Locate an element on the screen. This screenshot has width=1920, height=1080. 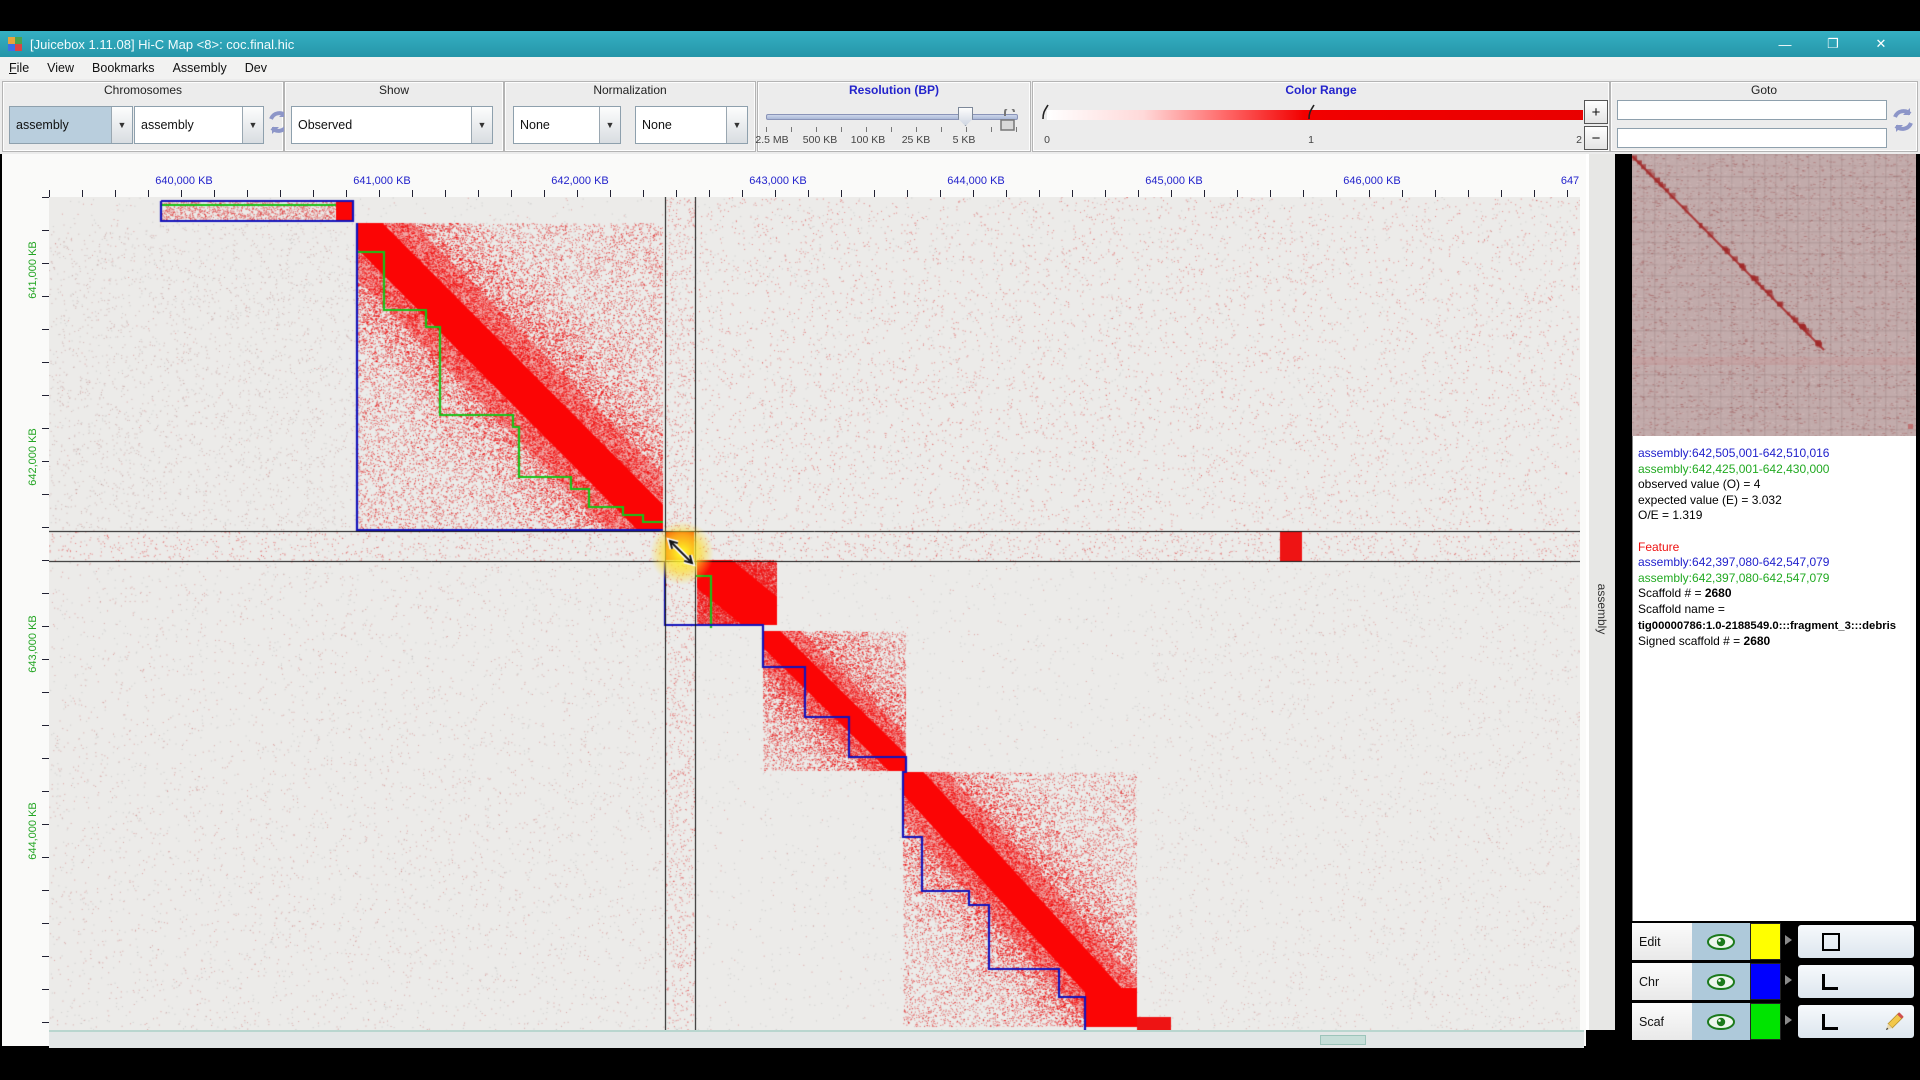
resolution-ticks is located at coordinates (891, 130).